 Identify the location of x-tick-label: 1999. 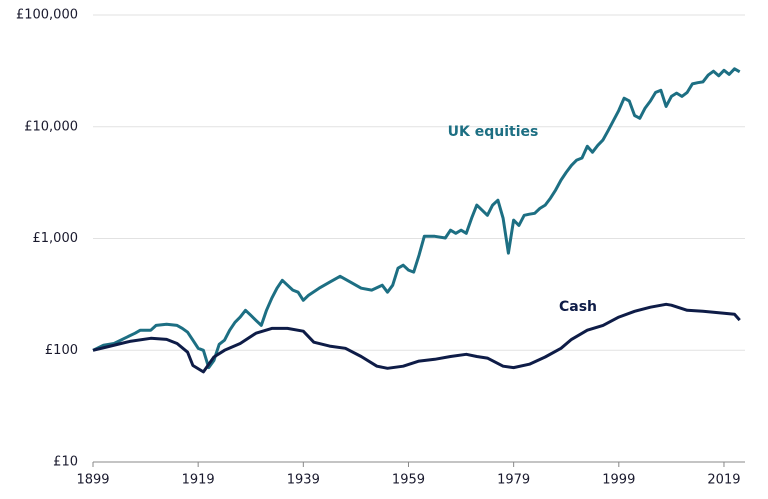
(618, 480).